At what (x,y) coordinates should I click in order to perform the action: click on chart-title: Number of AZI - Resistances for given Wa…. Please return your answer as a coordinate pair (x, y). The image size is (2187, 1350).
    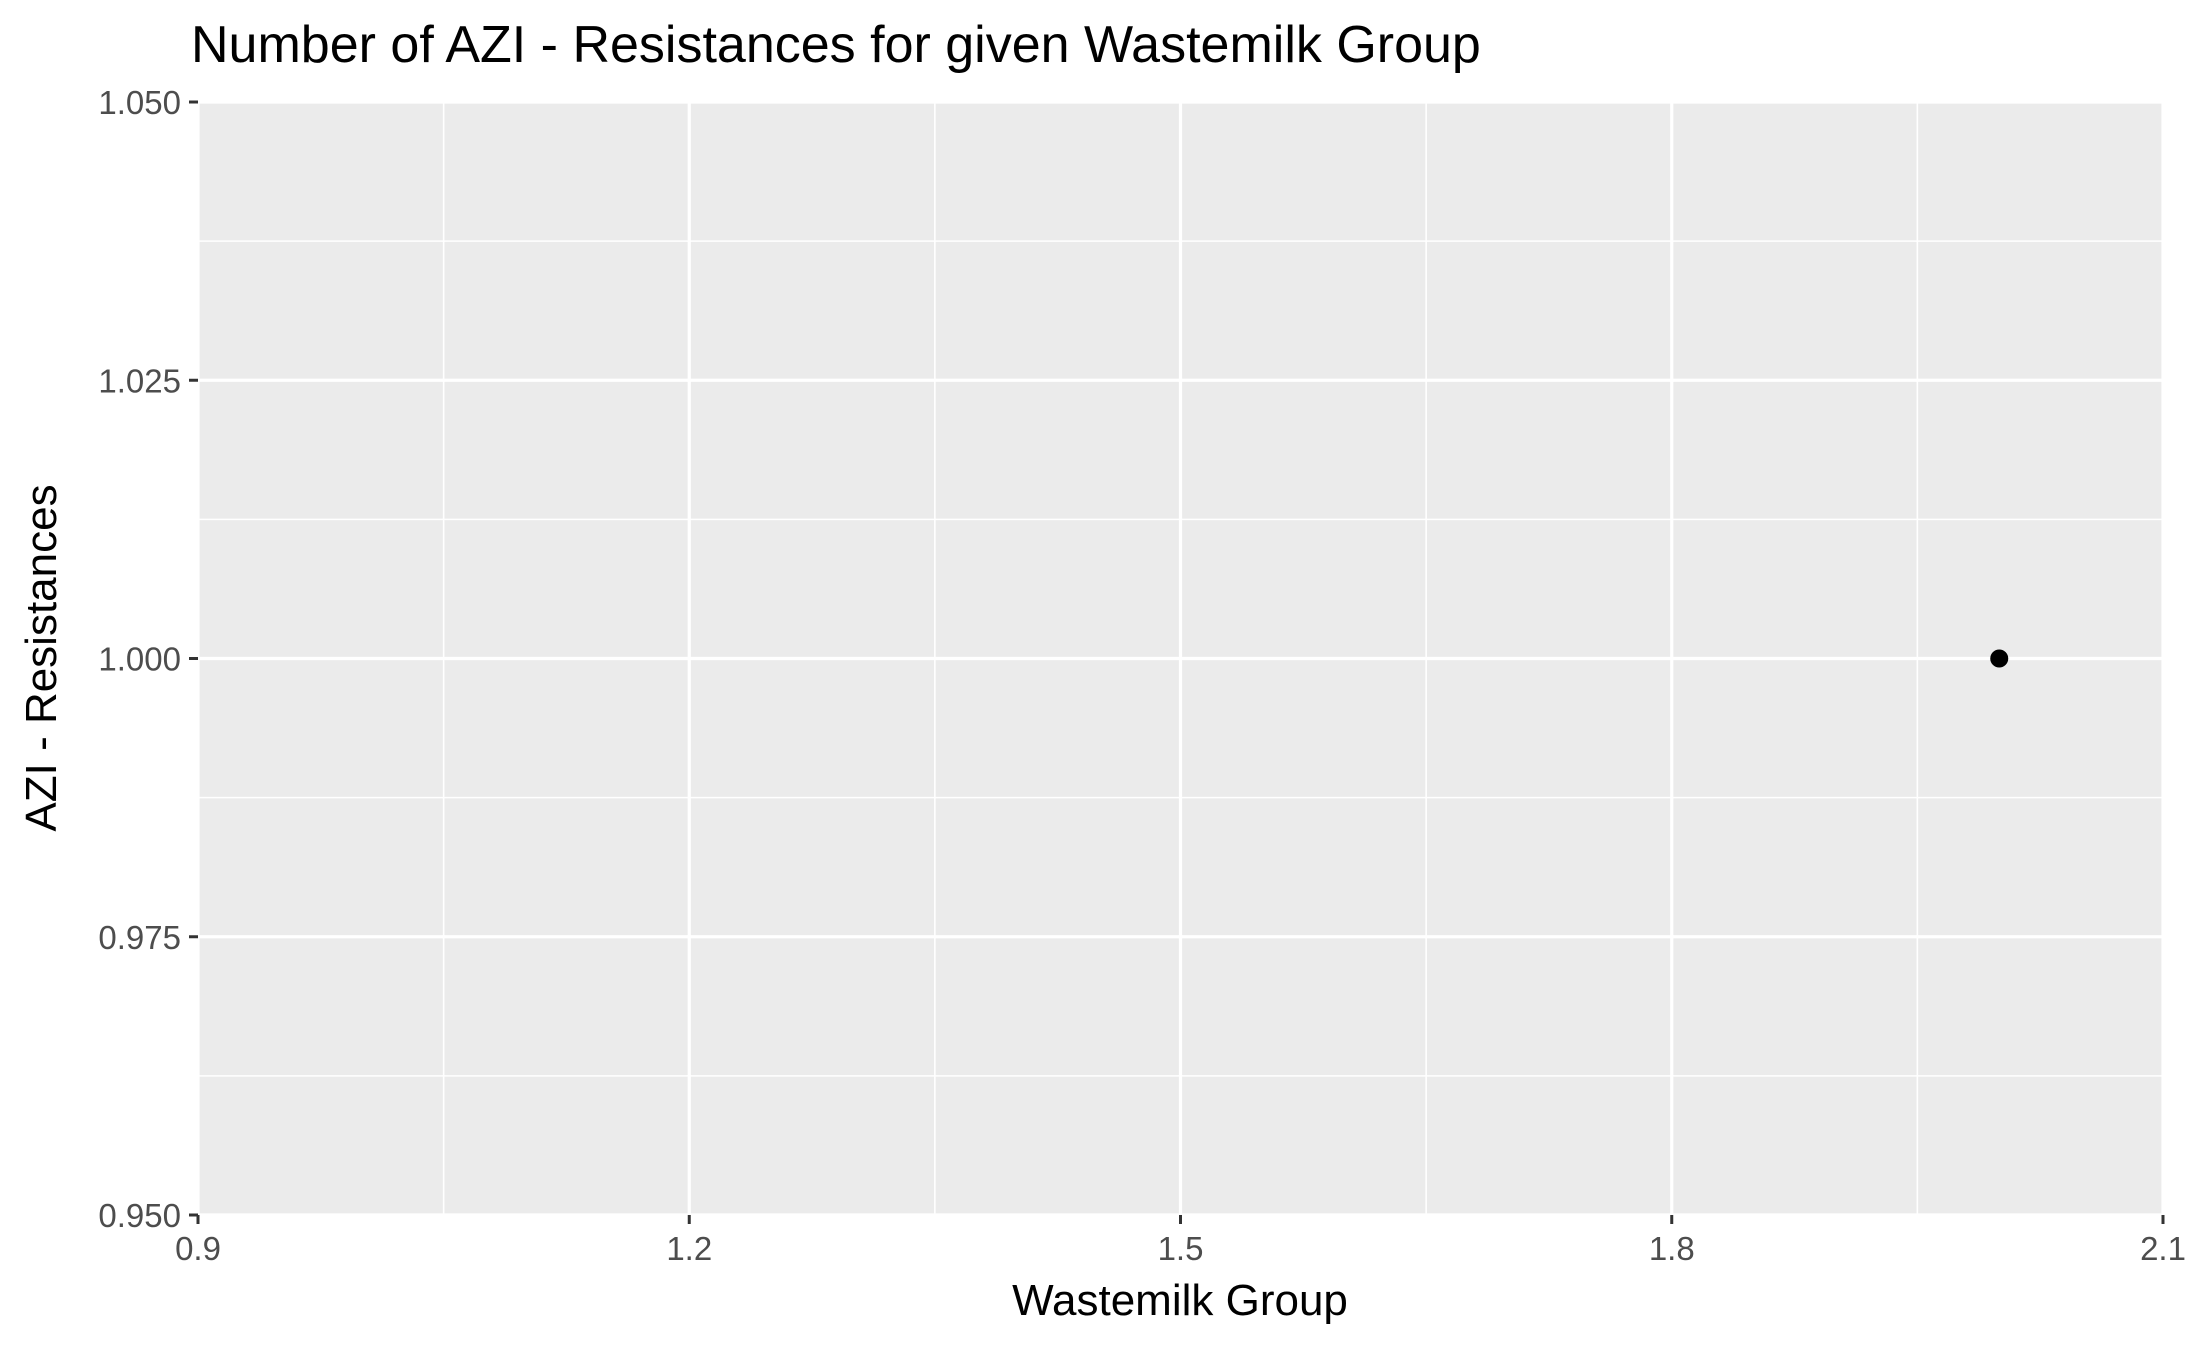
    Looking at the image, I should click on (836, 45).